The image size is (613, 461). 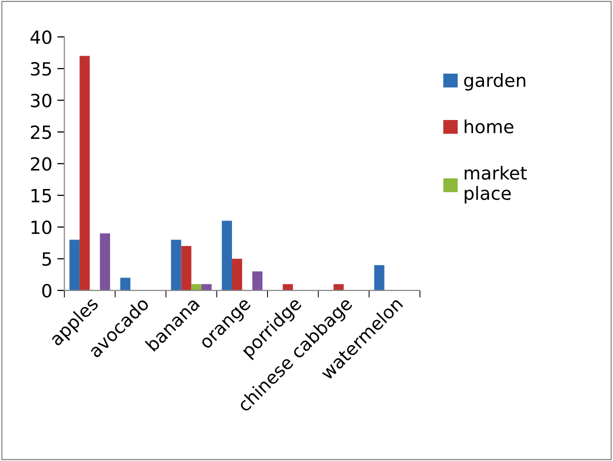 What do you see at coordinates (41, 195) in the screenshot?
I see `y-tick-label: 15` at bounding box center [41, 195].